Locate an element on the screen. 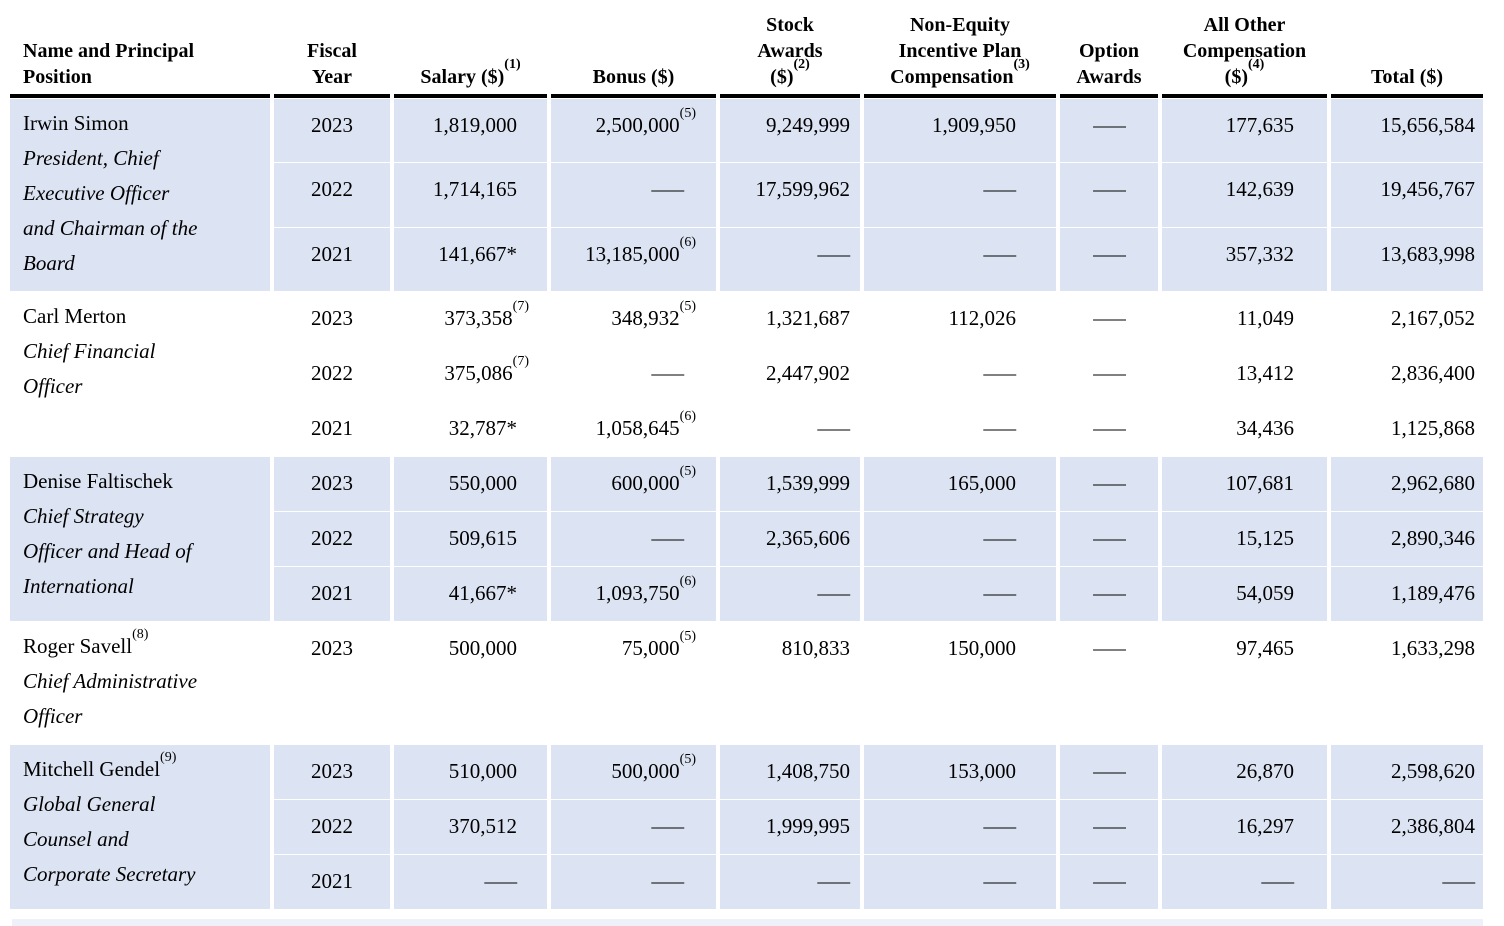 This screenshot has height=926, width=1504. exec-name: Denise Faltischek is located at coordinates (98, 481).